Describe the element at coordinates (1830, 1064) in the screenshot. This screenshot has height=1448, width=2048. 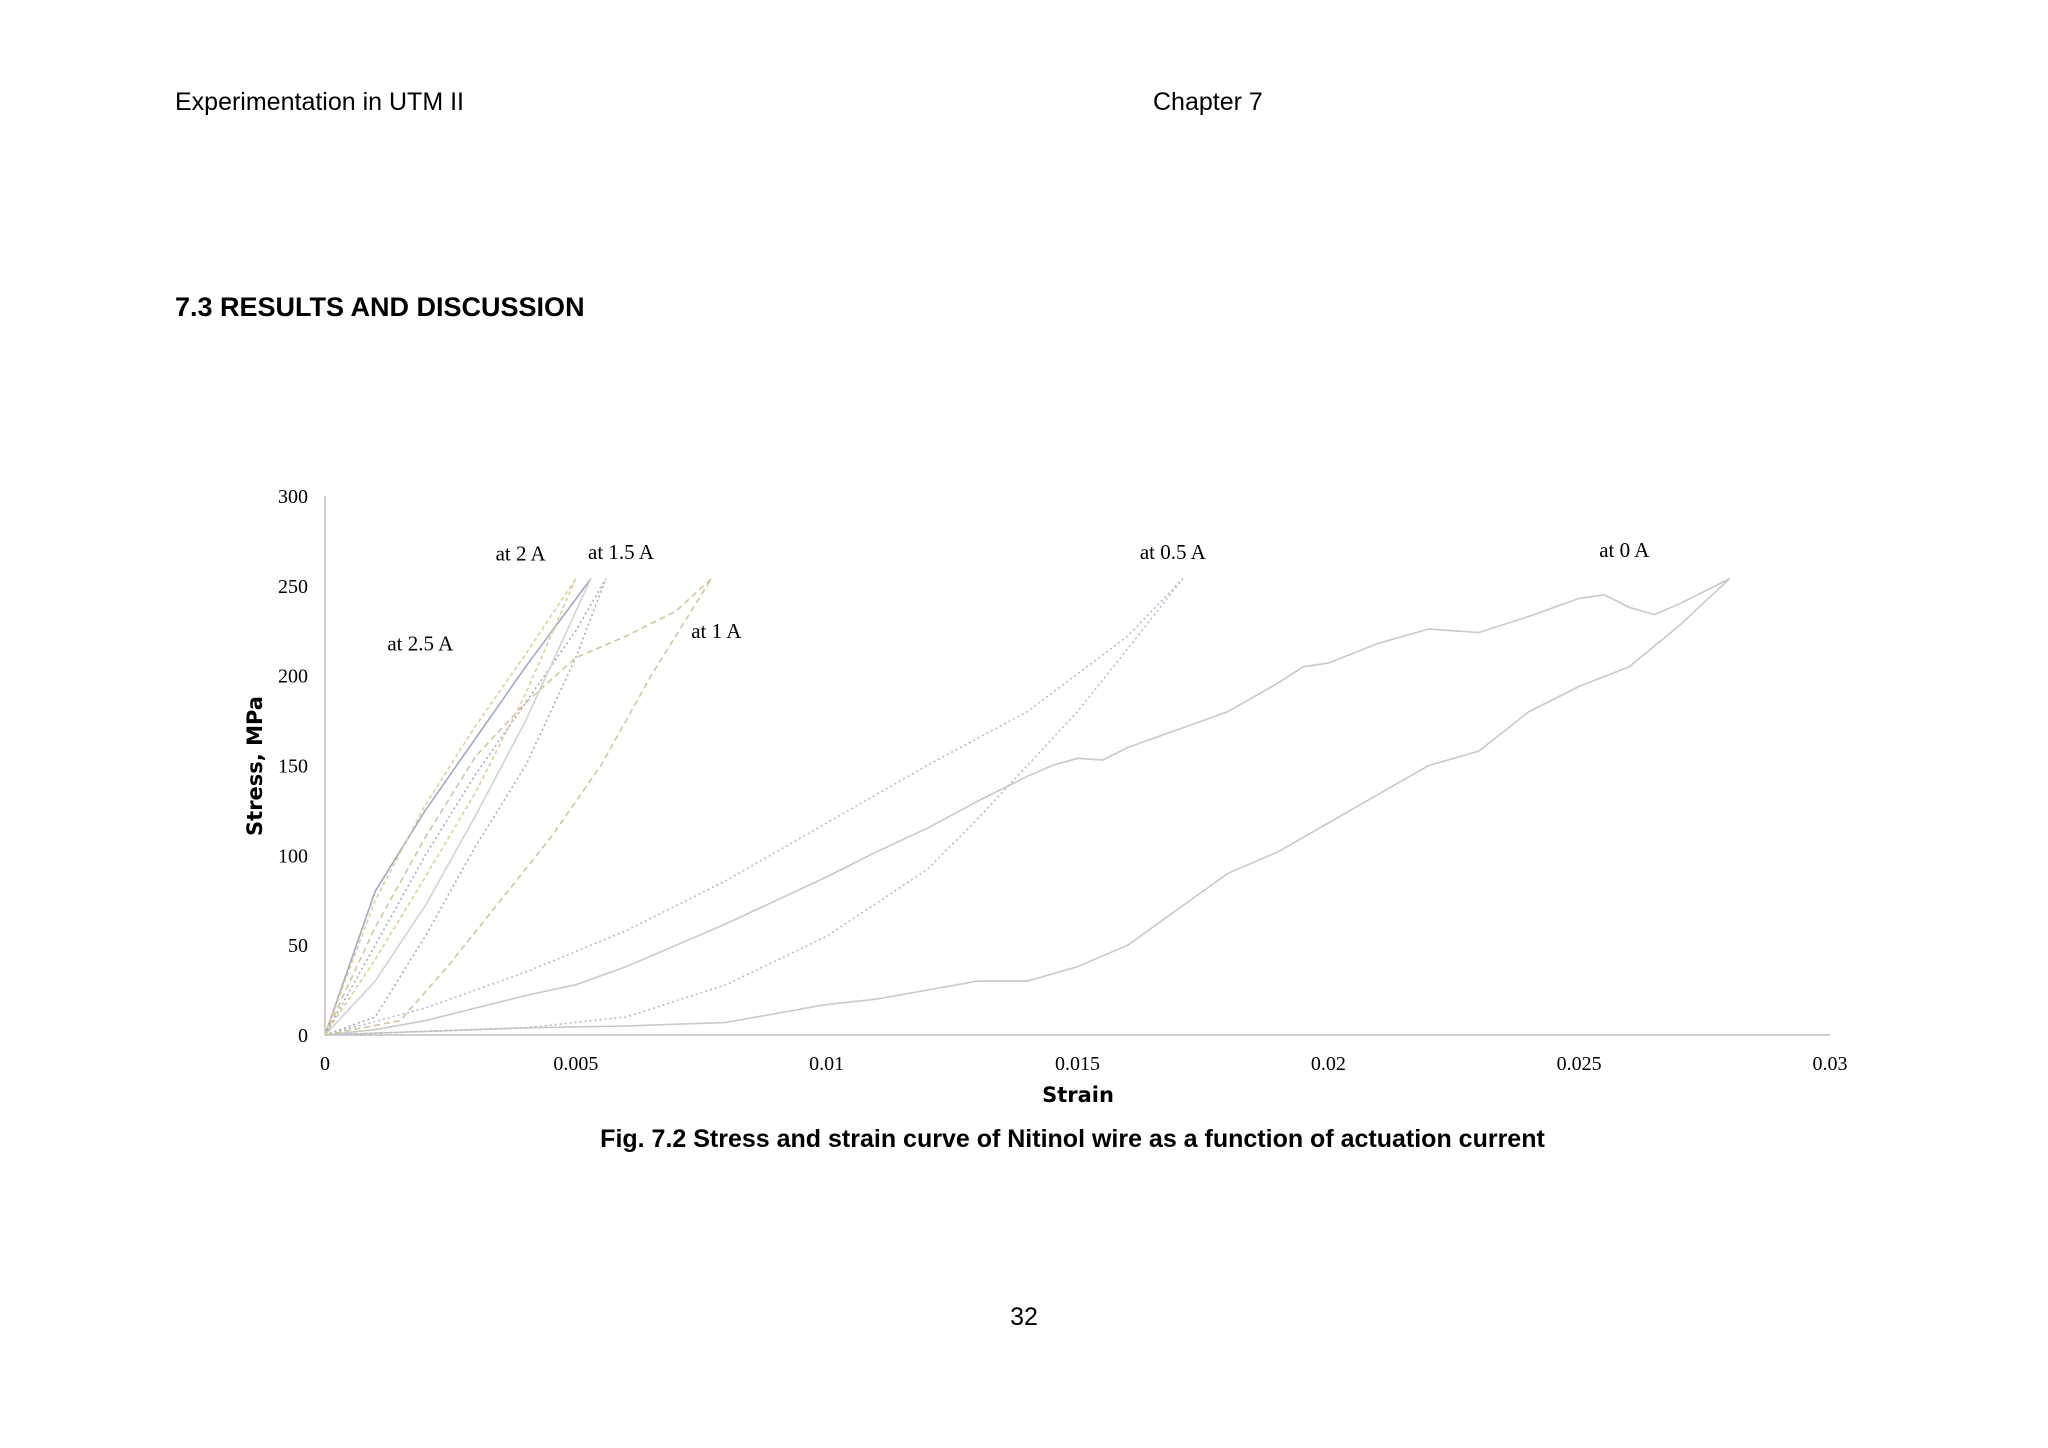
I see `x-tick-label: 0.03` at that location.